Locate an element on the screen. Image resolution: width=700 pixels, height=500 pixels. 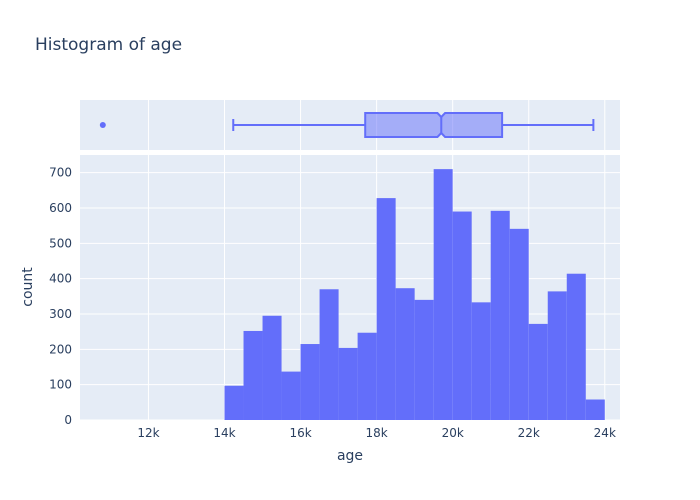
chart-title: Histogram of age is located at coordinates (108, 45).